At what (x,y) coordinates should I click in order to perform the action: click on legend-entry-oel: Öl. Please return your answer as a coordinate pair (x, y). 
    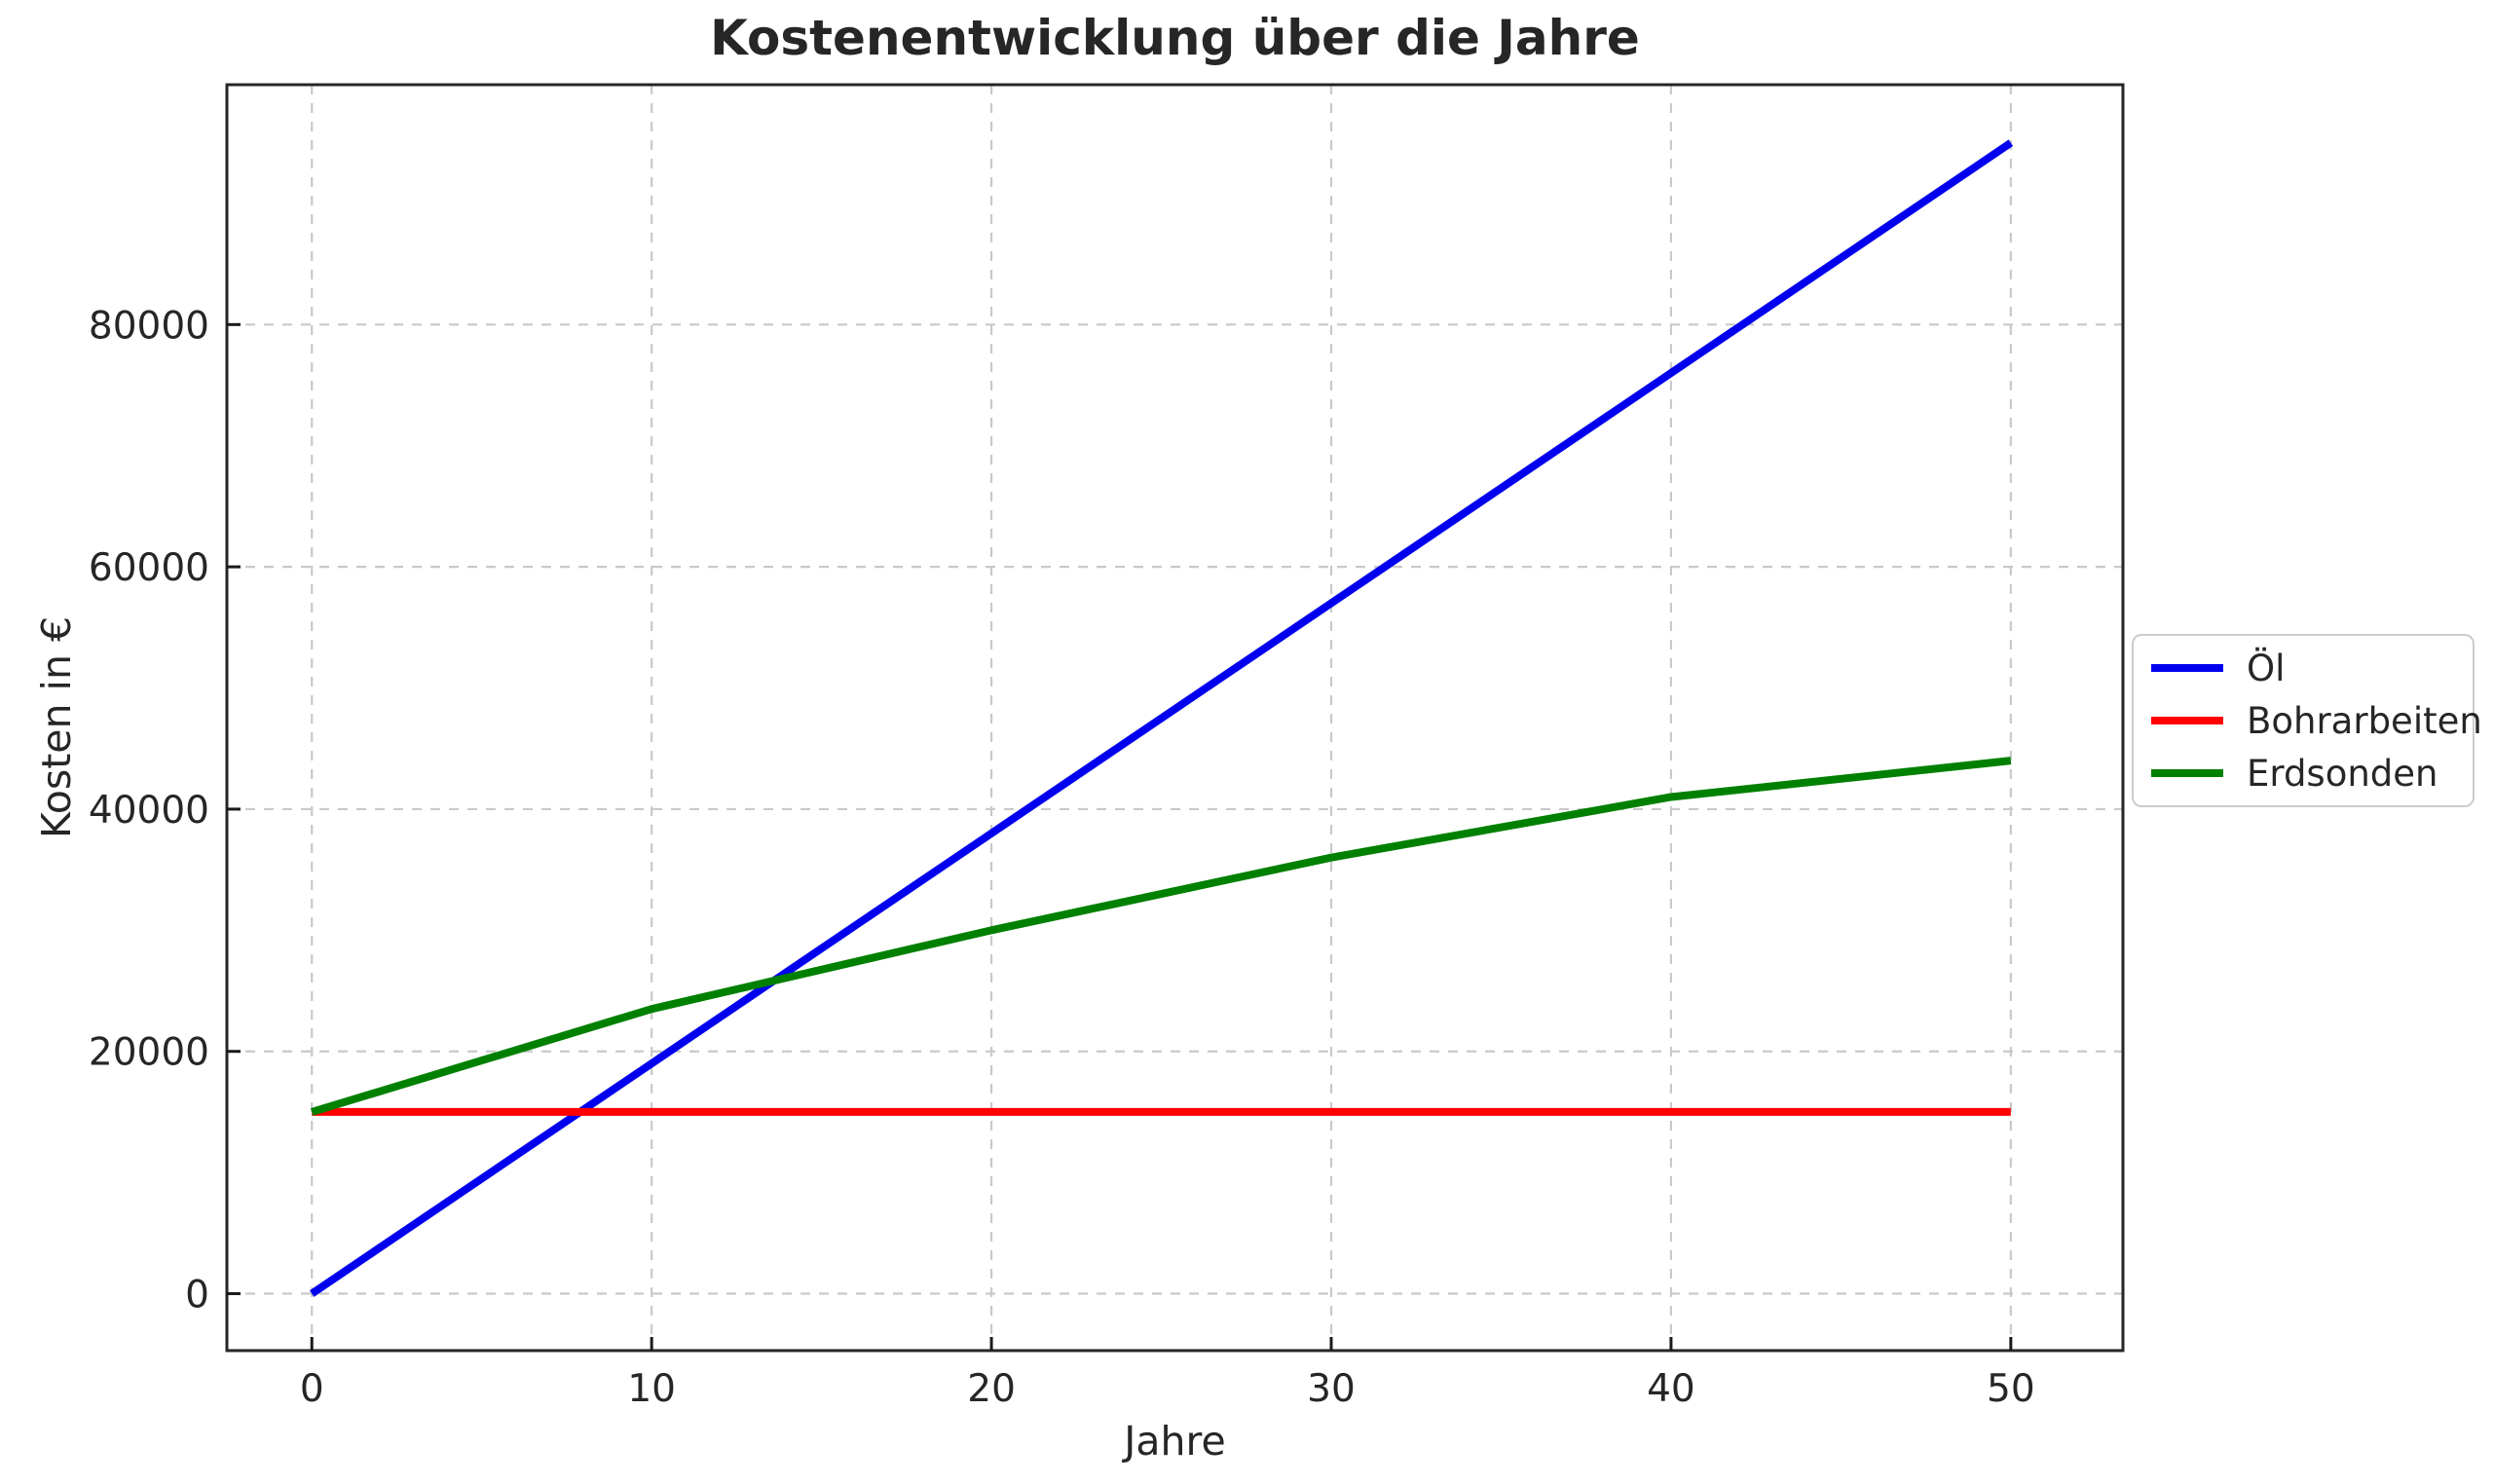
    Looking at the image, I should click on (2303, 668).